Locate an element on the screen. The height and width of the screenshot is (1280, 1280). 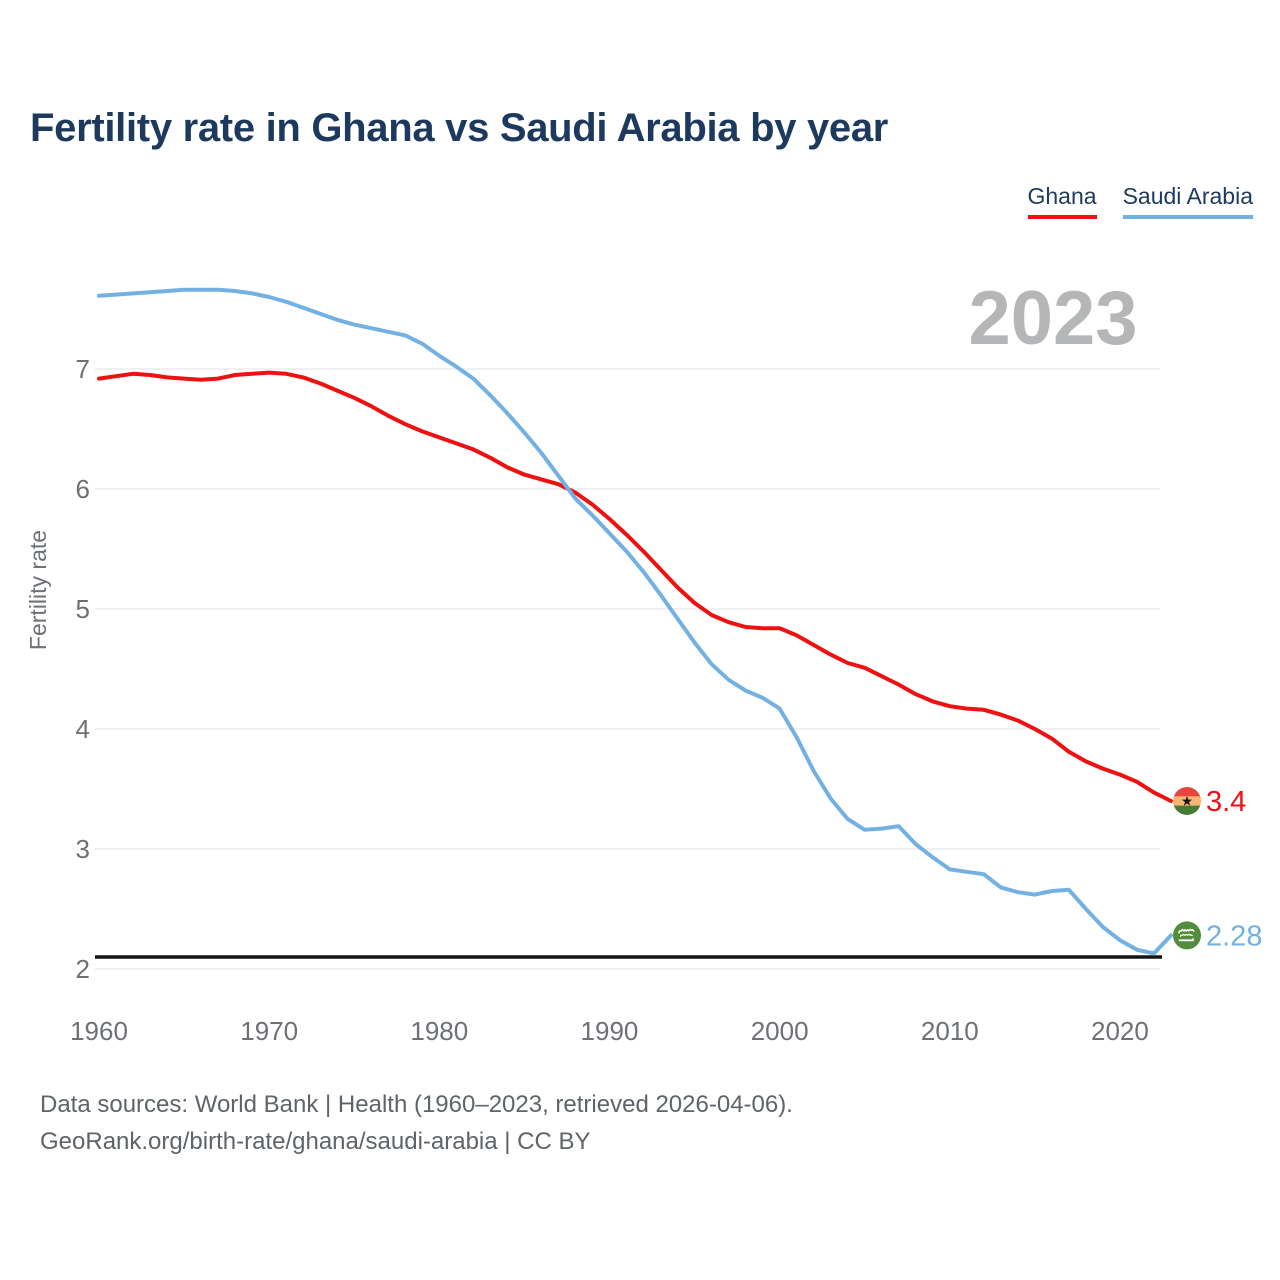
y-tick-label: 7 is located at coordinates (83, 369).